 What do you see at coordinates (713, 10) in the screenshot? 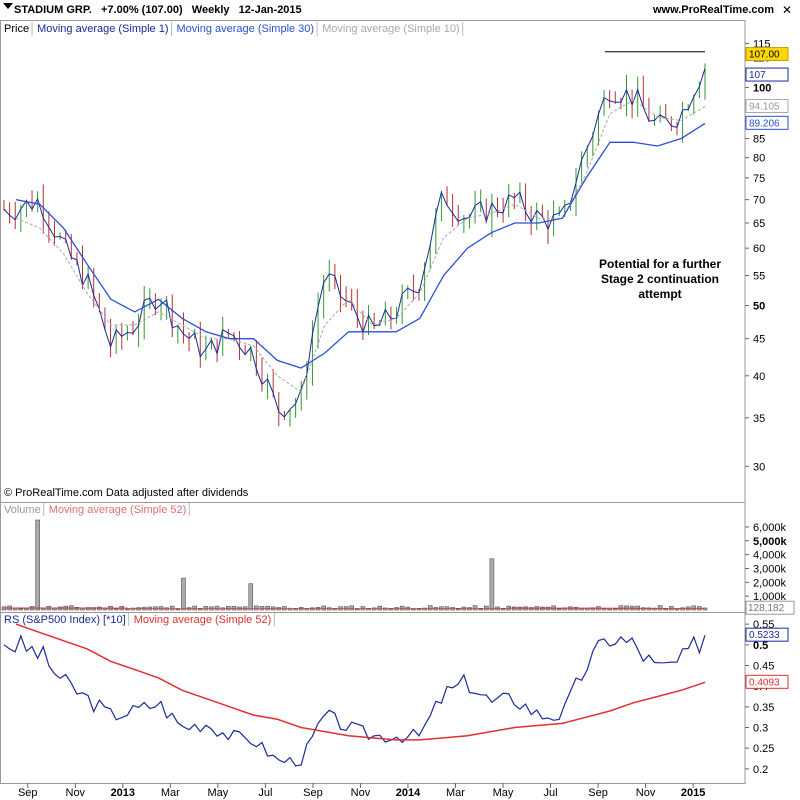
I see `site-name: www.ProRealTime.com` at bounding box center [713, 10].